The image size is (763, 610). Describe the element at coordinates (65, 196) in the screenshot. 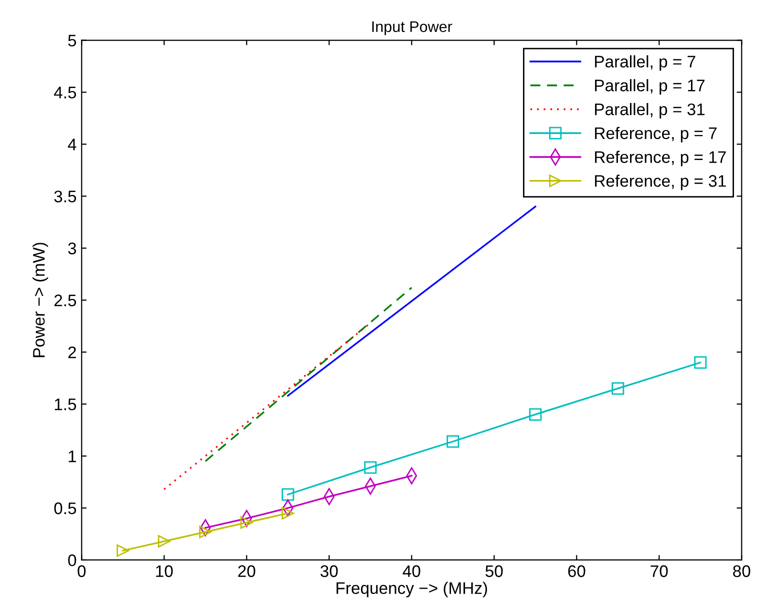

I see `y-tick-label: 3.5` at that location.